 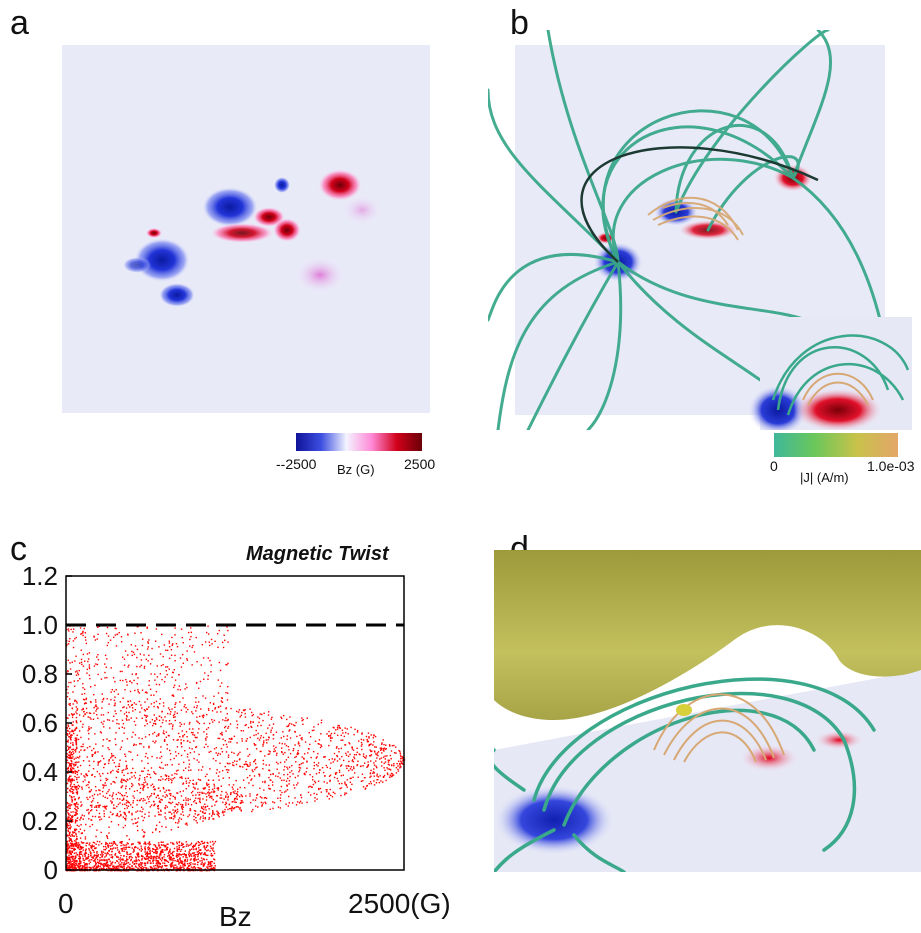 I want to click on bz-colorbar-title: Bz (G), so click(x=356, y=469).